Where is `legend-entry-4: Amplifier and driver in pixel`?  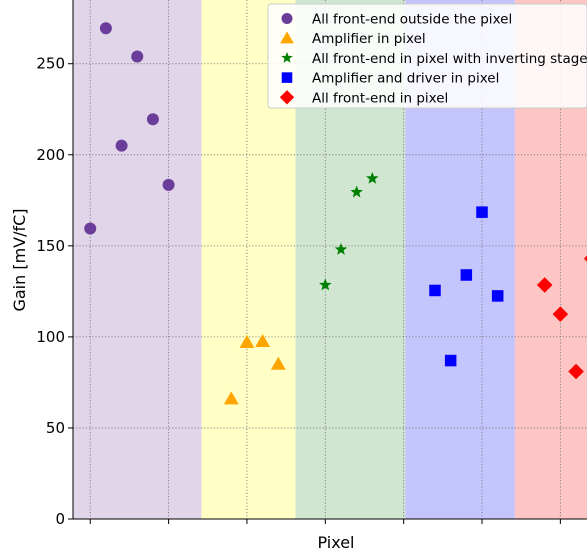
legend-entry-4: Amplifier and driver in pixel is located at coordinates (405, 79).